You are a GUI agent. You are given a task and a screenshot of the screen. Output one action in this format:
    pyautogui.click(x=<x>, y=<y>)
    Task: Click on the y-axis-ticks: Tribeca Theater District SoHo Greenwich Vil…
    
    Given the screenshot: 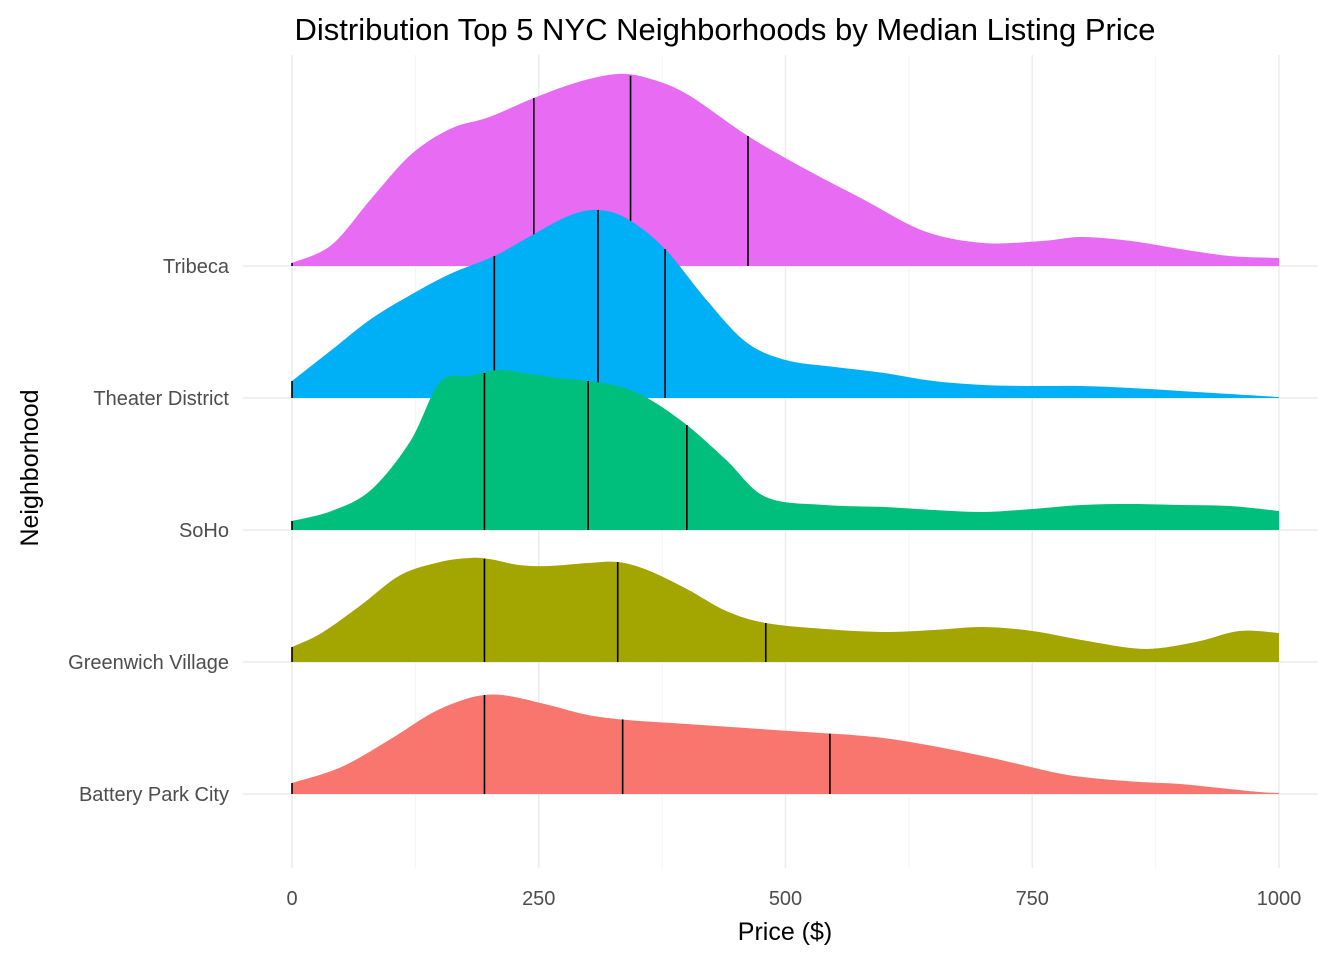 What is the action you would take?
    pyautogui.click(x=149, y=531)
    